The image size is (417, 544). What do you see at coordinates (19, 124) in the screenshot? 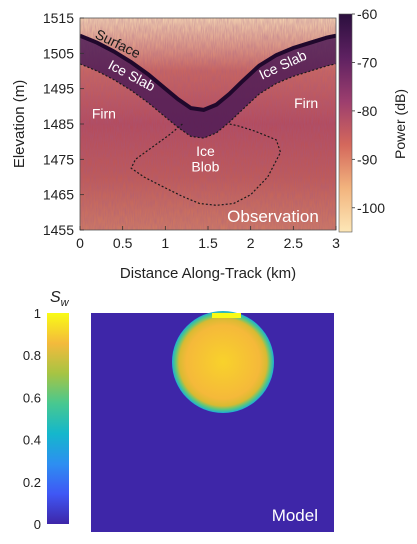
I see `observation-y-axis-label: Elevation (m)` at bounding box center [19, 124].